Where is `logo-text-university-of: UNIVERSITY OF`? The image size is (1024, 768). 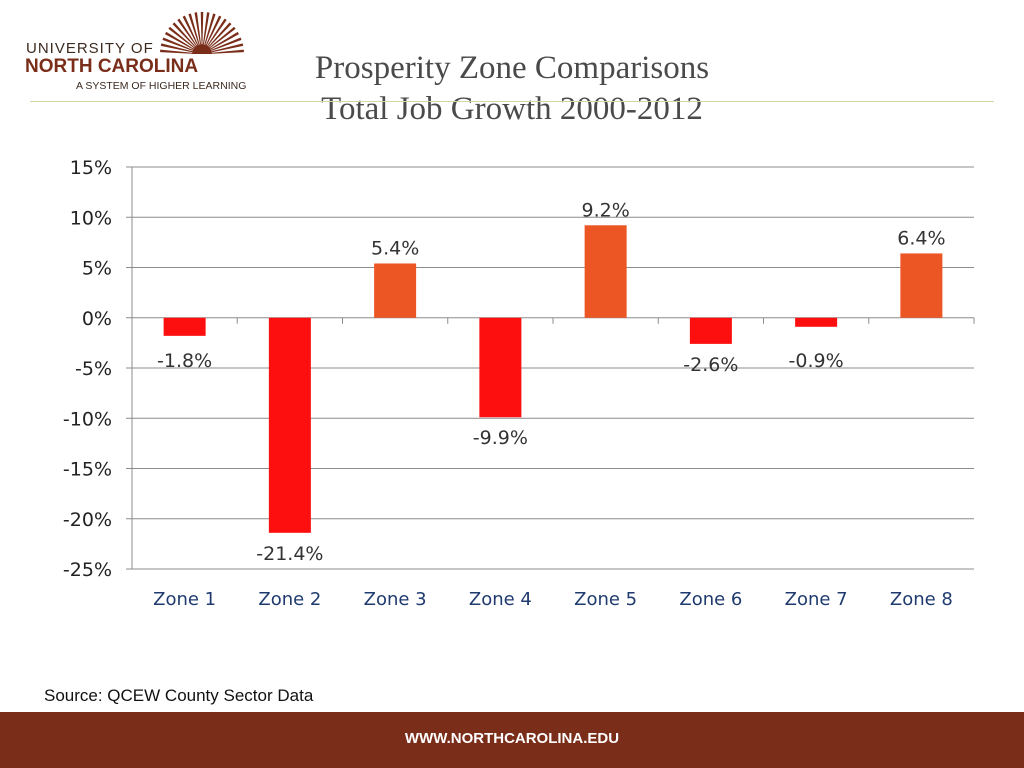
logo-text-university-of: UNIVERSITY OF is located at coordinates (90, 48).